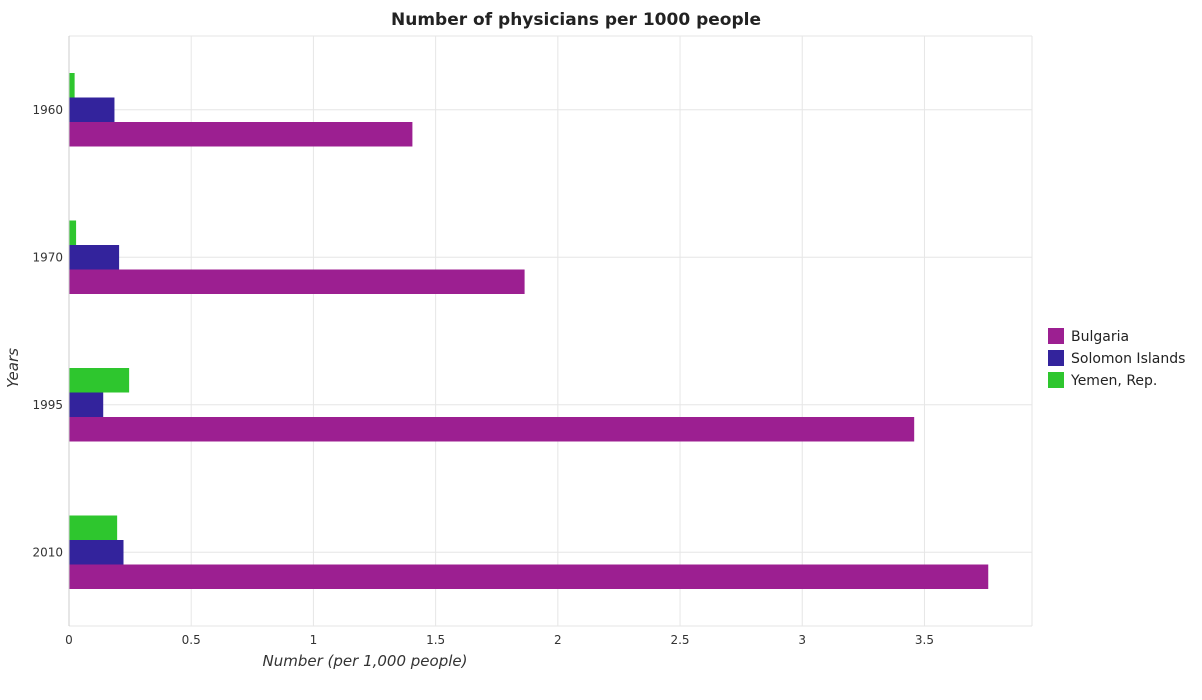 The image size is (1202, 700). Describe the element at coordinates (86, 404) in the screenshot. I see `bar-solomon-islands-1995` at that location.